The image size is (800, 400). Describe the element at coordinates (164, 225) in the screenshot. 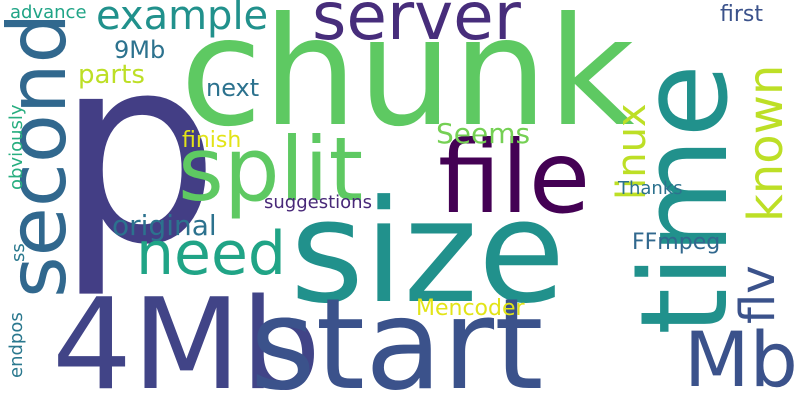

I see `word-original: original` at that location.